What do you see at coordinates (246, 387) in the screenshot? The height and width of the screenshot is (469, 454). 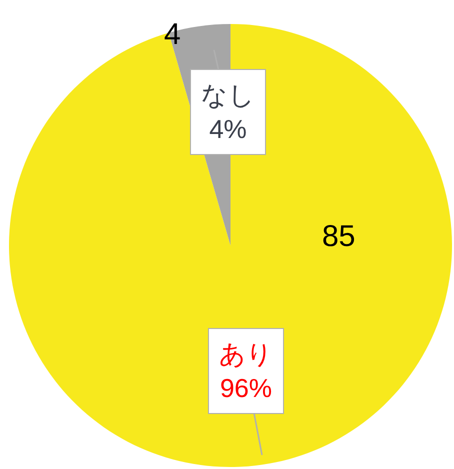 I see `text: 96%` at bounding box center [246, 387].